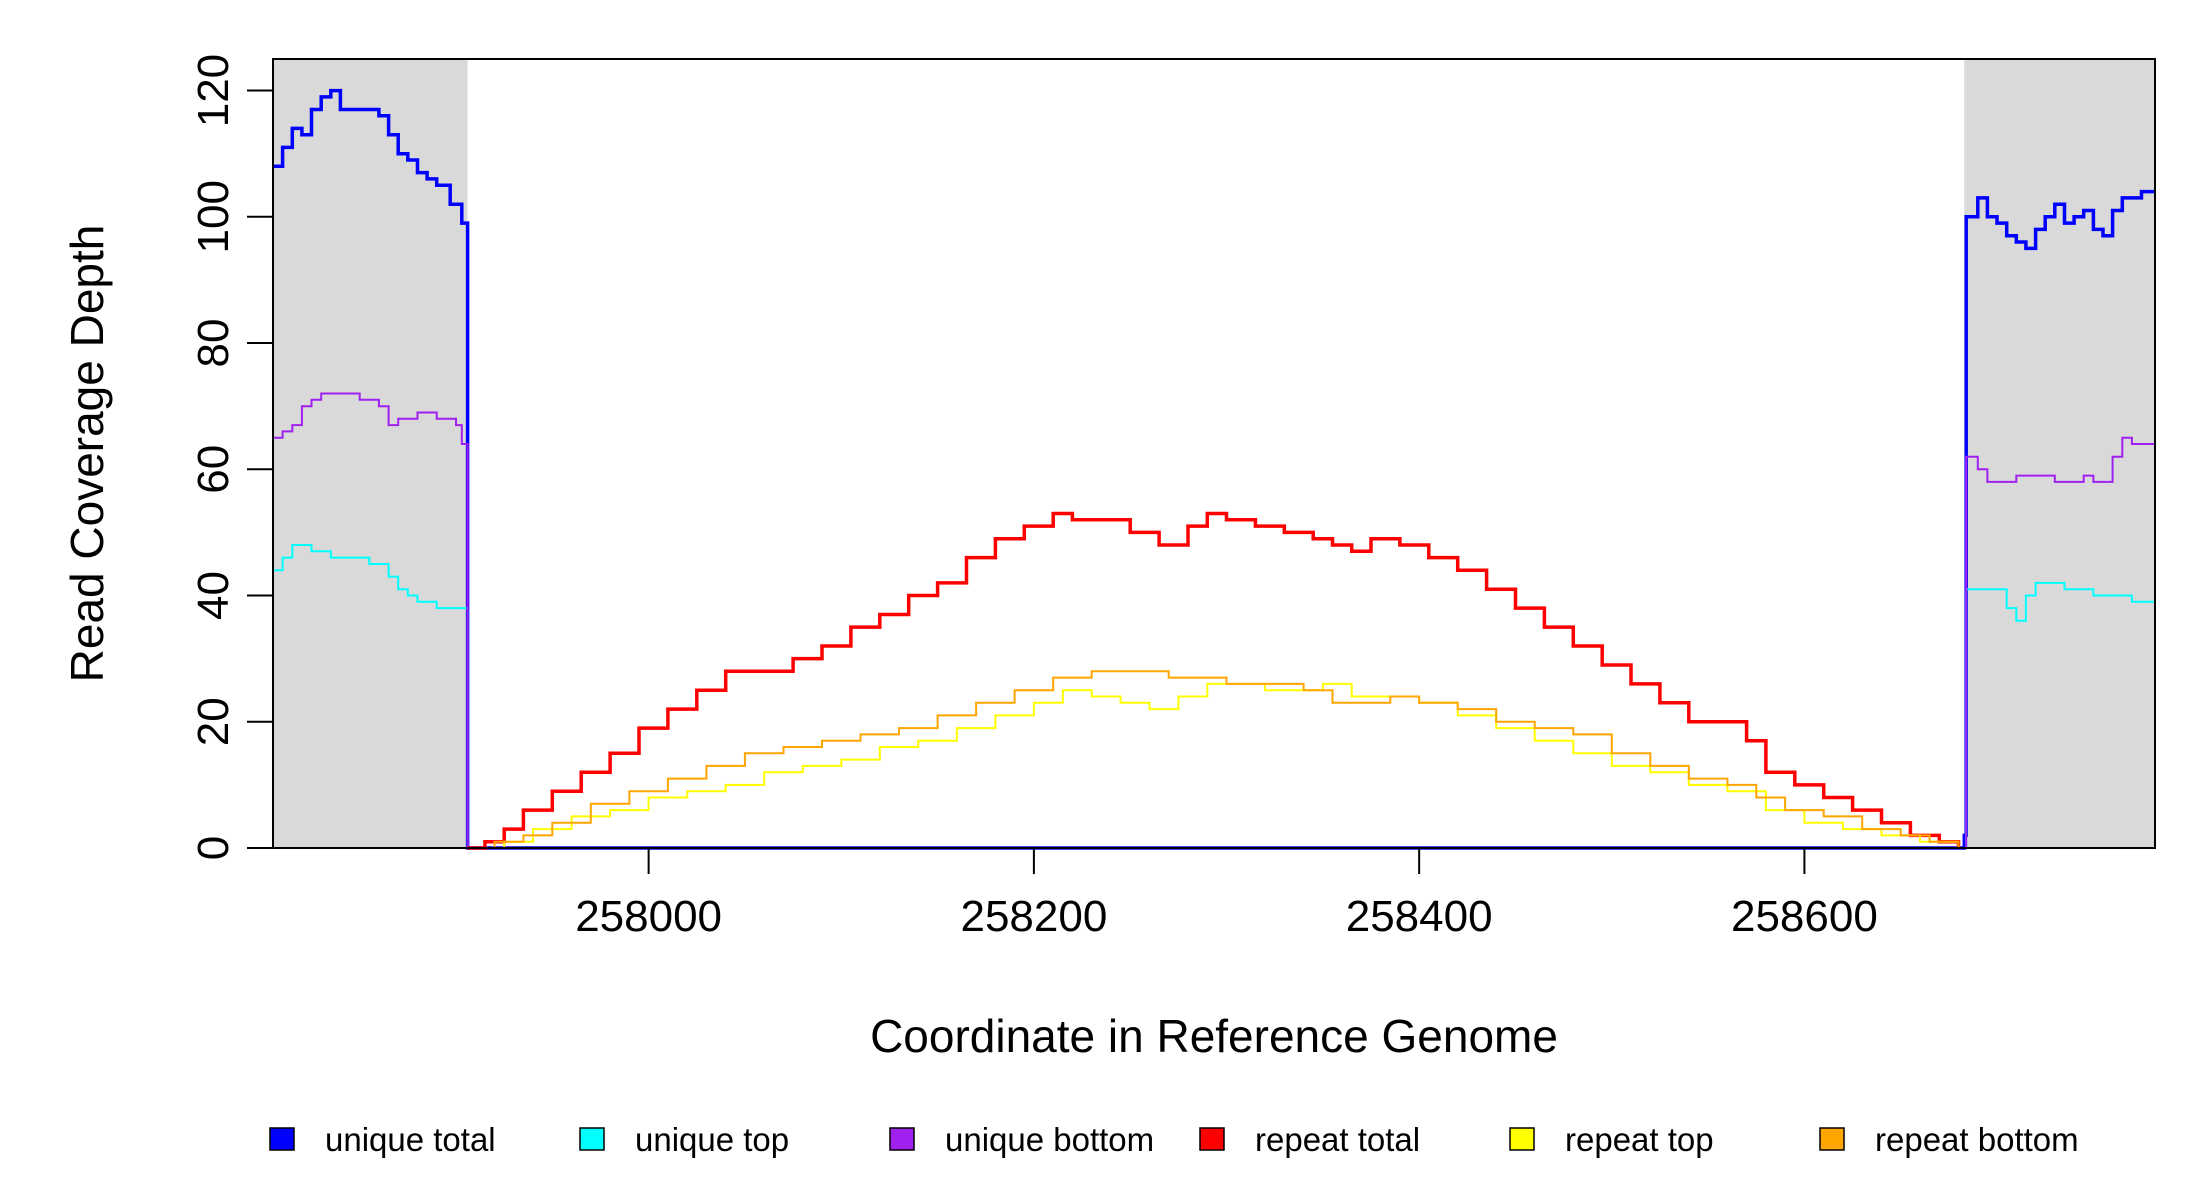  What do you see at coordinates (1226, 894) in the screenshot?
I see `x-axis: 258000 258200 258400 258600` at bounding box center [1226, 894].